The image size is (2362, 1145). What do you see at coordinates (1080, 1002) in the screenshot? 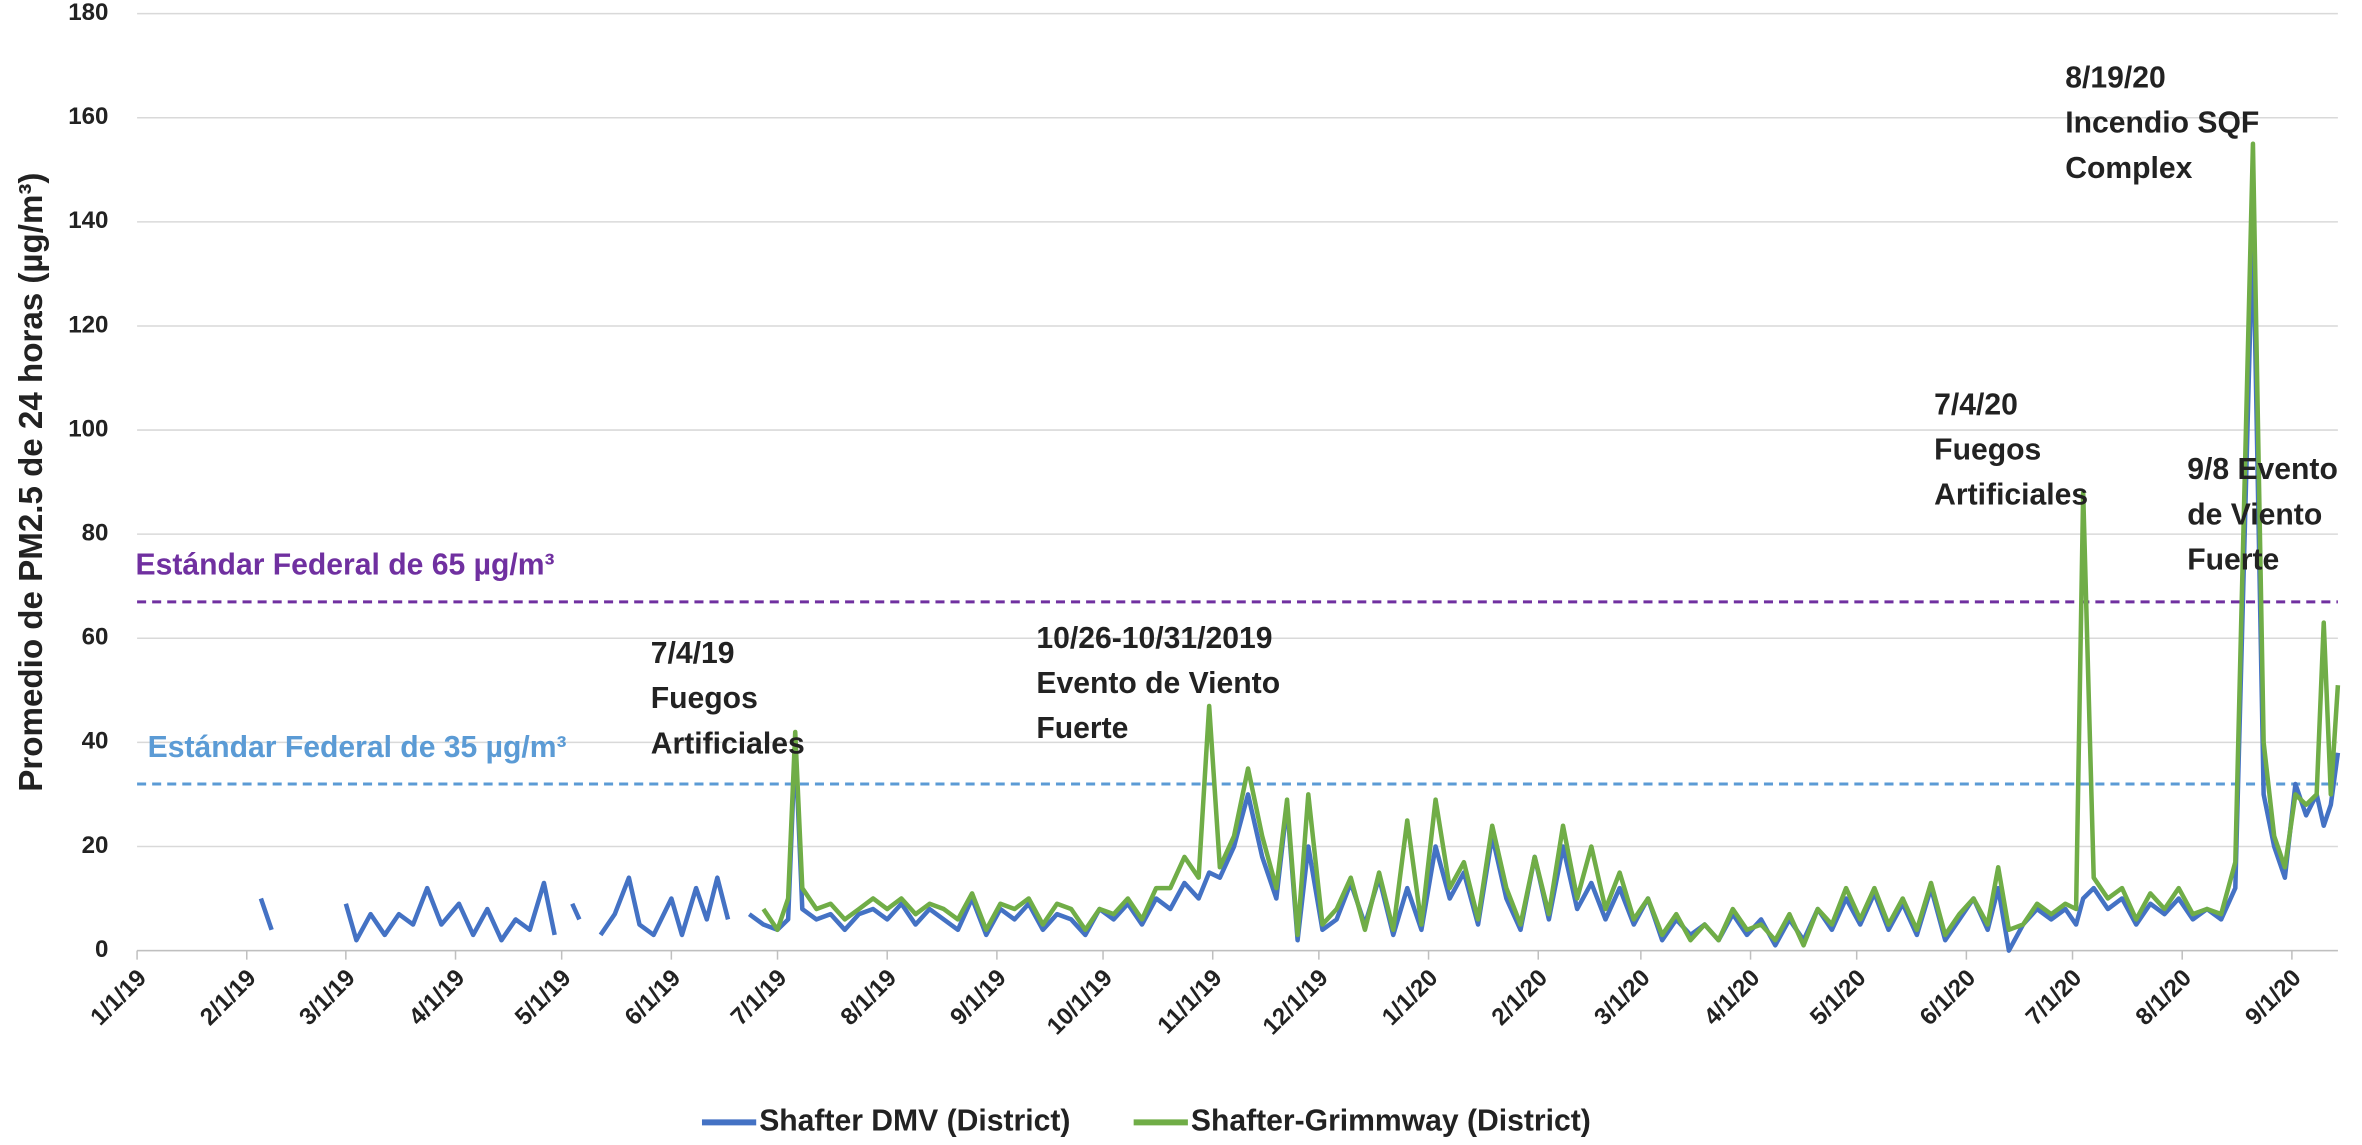
I see `x-tick-label: 10/1/19` at bounding box center [1080, 1002].